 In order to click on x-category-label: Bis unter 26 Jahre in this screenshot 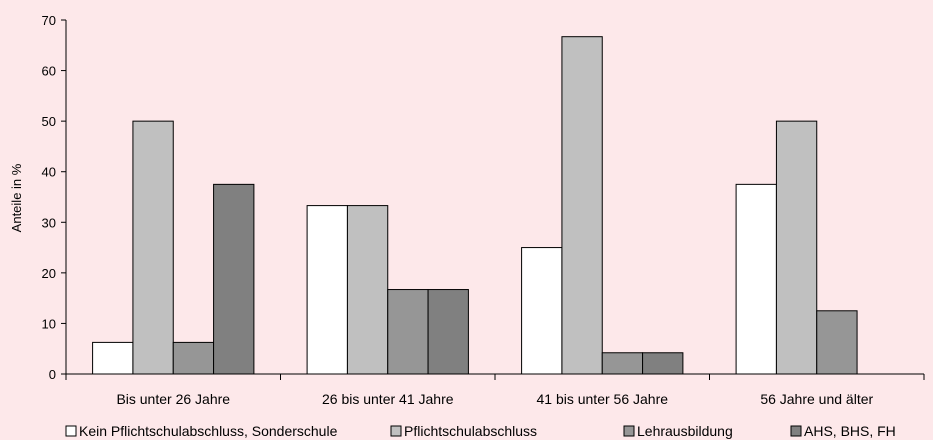, I will do `click(173, 399)`.